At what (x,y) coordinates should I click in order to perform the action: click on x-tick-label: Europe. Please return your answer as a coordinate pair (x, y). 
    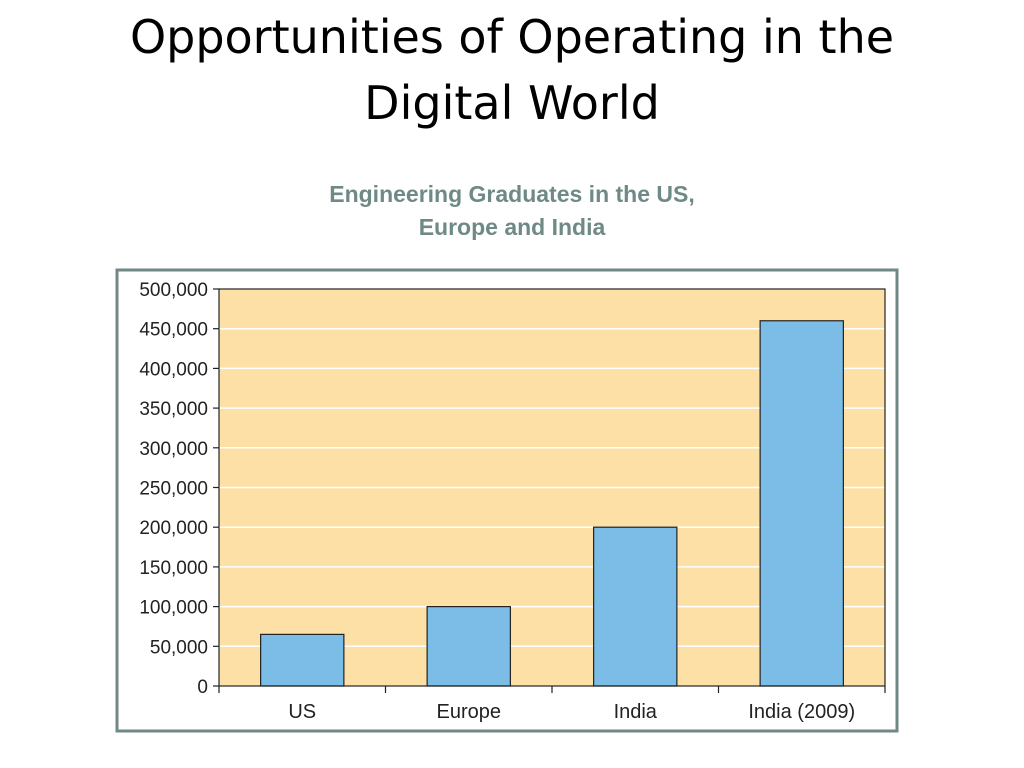
    Looking at the image, I should click on (469, 712).